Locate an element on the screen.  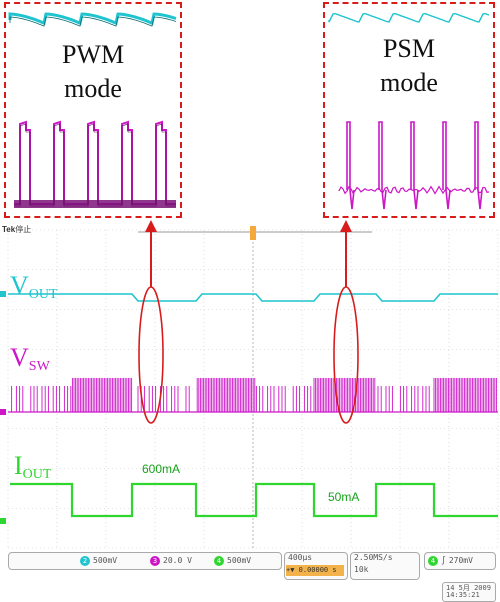
psm-title: PSM is located at coordinates (409, 48).